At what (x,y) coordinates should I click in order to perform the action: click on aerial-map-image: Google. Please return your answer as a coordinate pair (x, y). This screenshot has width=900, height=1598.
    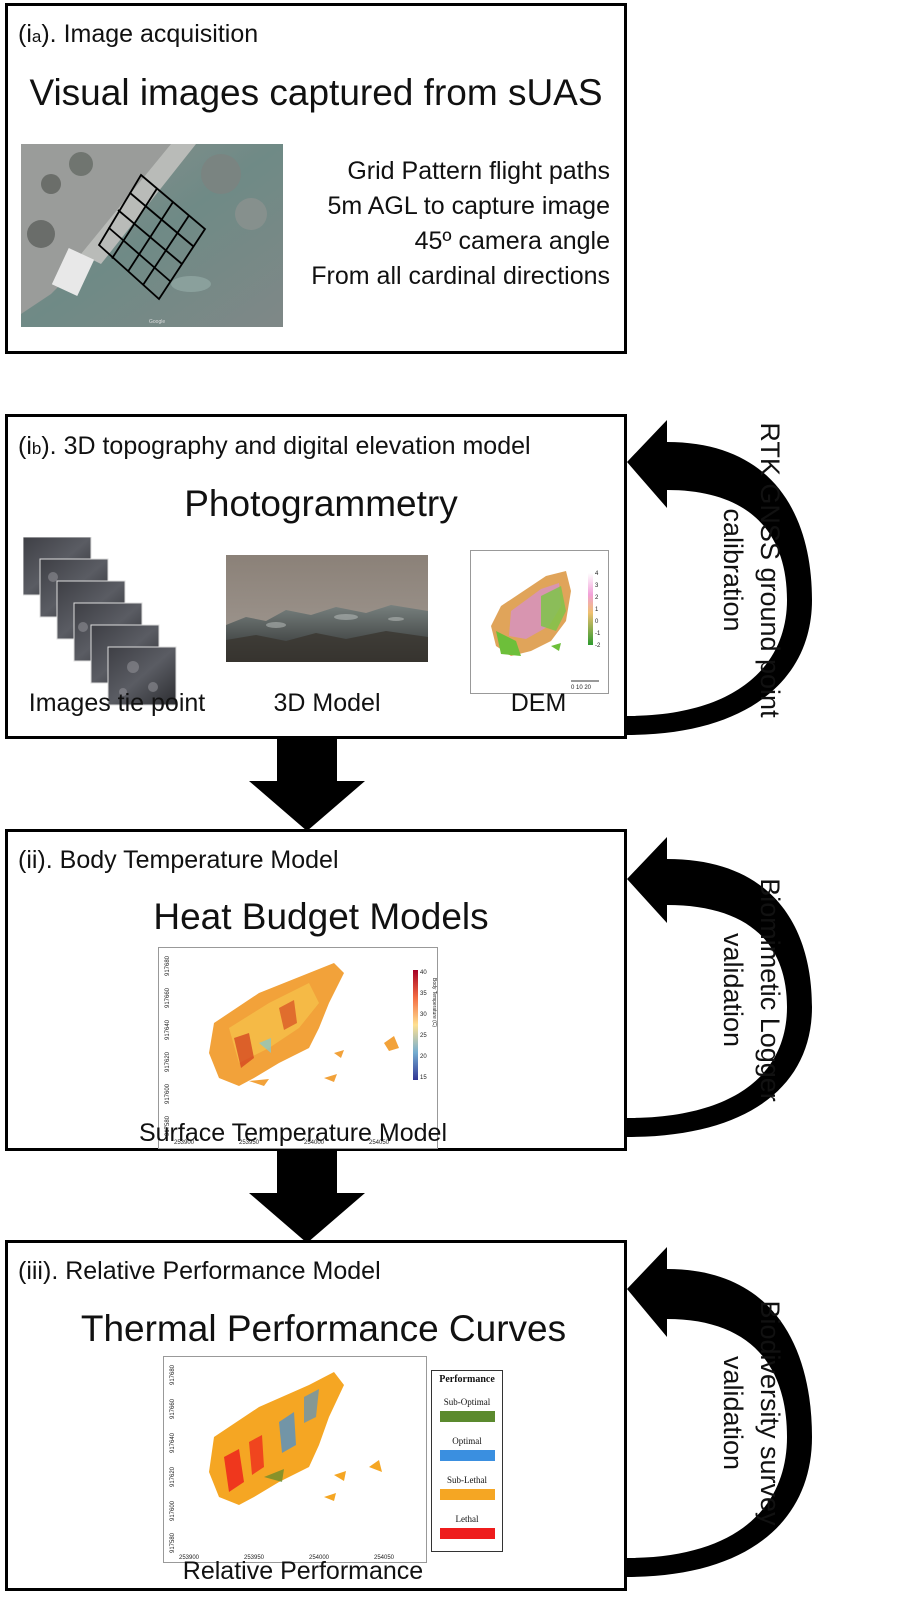
    Looking at the image, I should click on (152, 235).